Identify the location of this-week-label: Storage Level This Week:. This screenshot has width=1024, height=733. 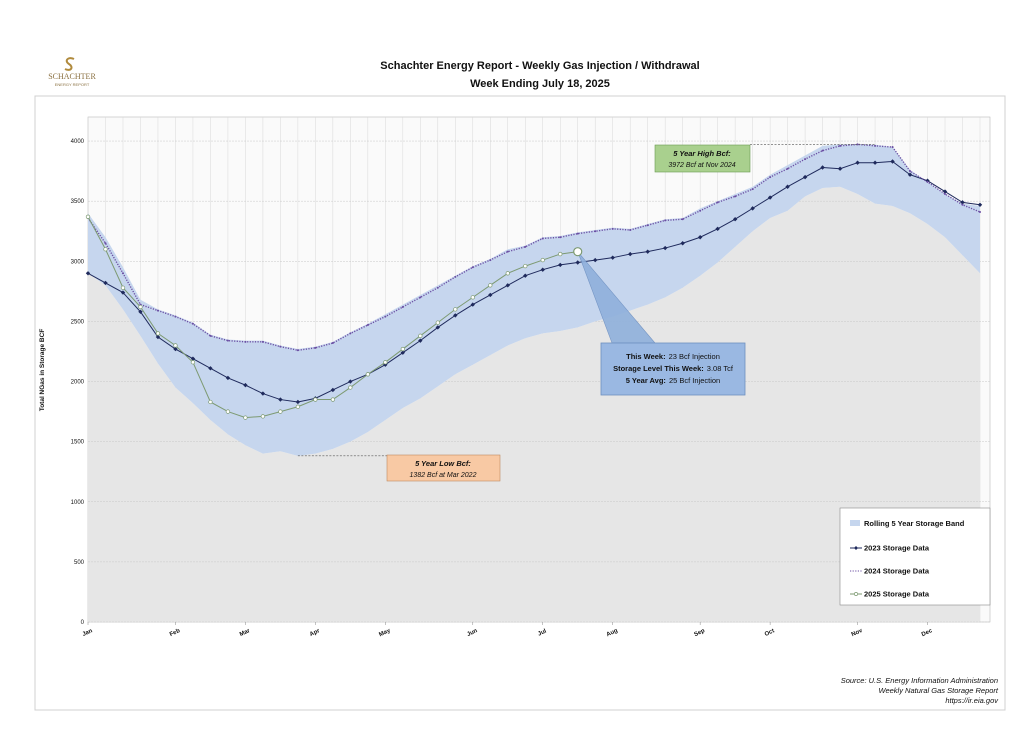
(658, 368).